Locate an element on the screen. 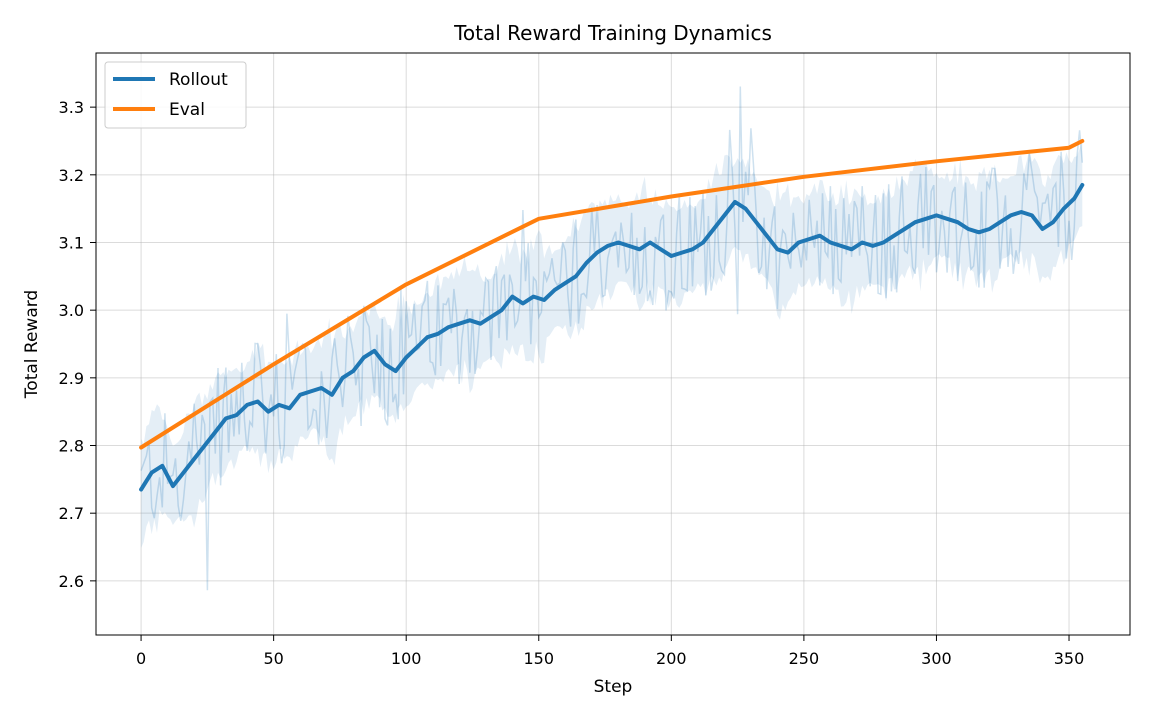 Image resolution: width=1152 pixels, height=720 pixels. x-tick-label: 200 is located at coordinates (671, 658).